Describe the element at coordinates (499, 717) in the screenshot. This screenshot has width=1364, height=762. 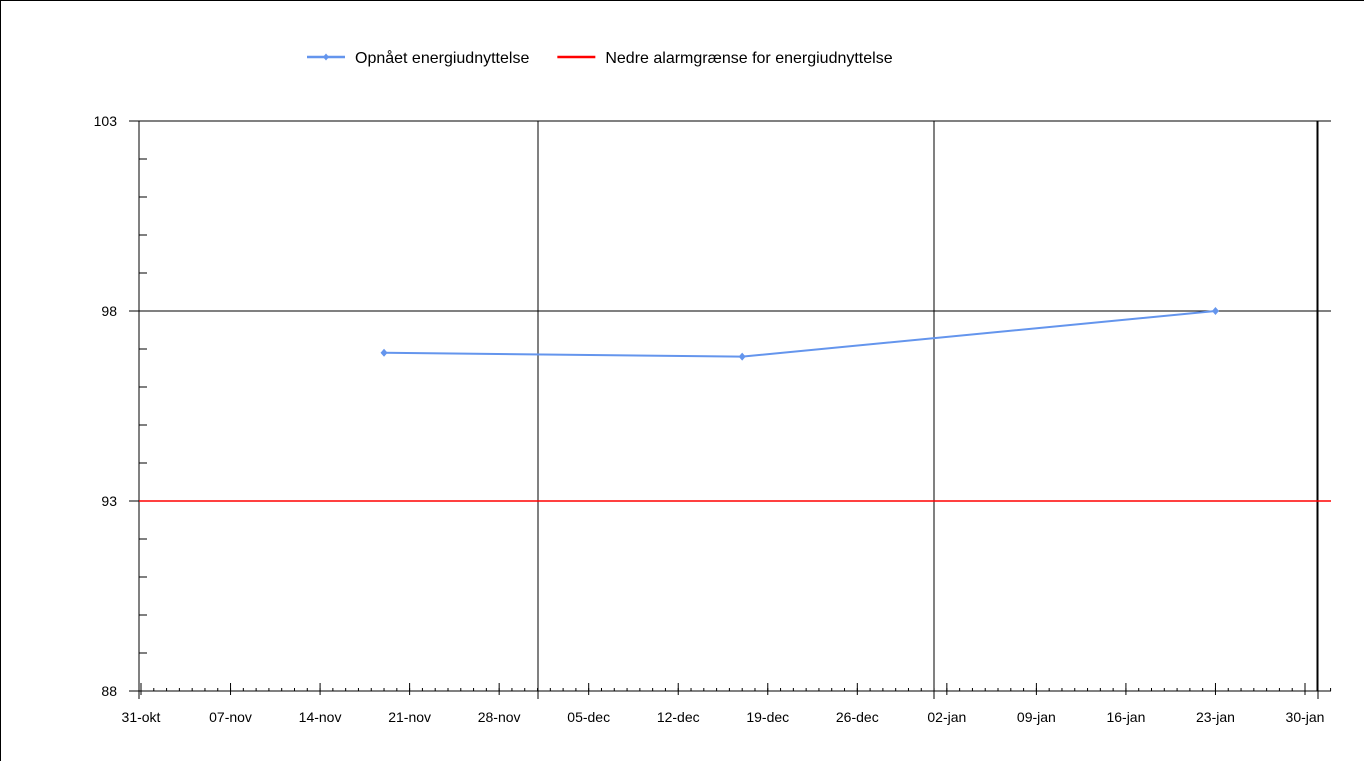
I see `x-tick-label: 28-nov` at that location.